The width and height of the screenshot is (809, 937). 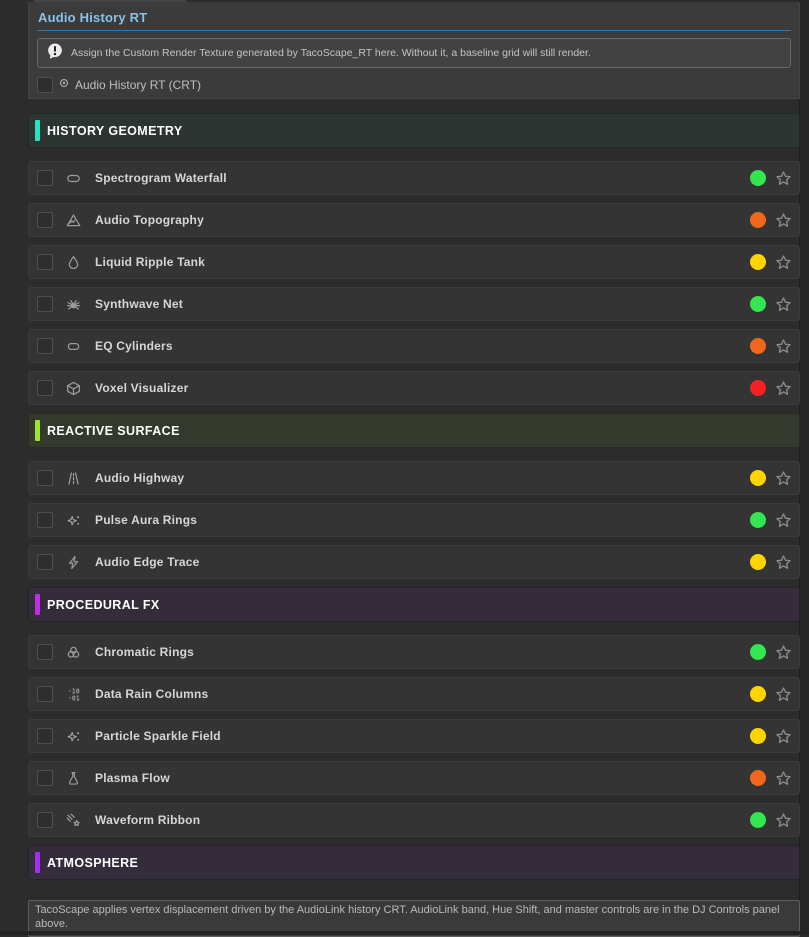 What do you see at coordinates (414, 430) in the screenshot?
I see `section-header-reactive-surface: REACTIVE SURFACE` at bounding box center [414, 430].